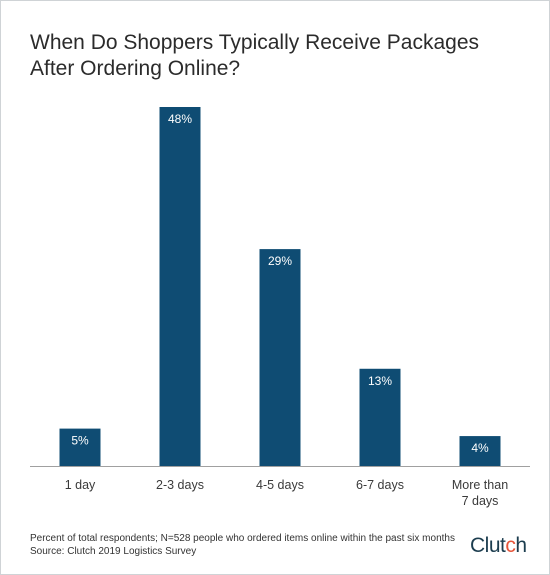  I want to click on x-tick-label-5-line-2: 7 days, so click(480, 501).